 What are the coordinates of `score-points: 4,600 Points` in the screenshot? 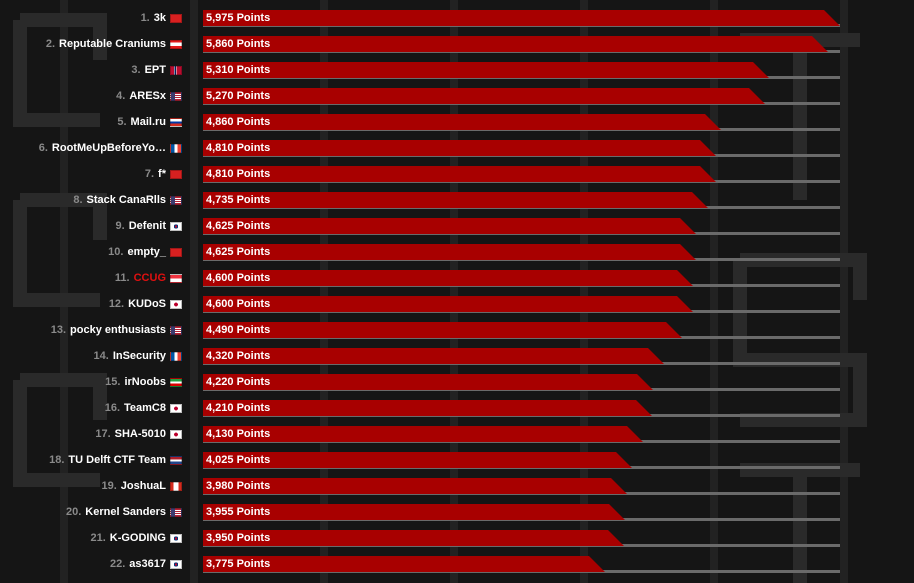 It's located at (238, 304).